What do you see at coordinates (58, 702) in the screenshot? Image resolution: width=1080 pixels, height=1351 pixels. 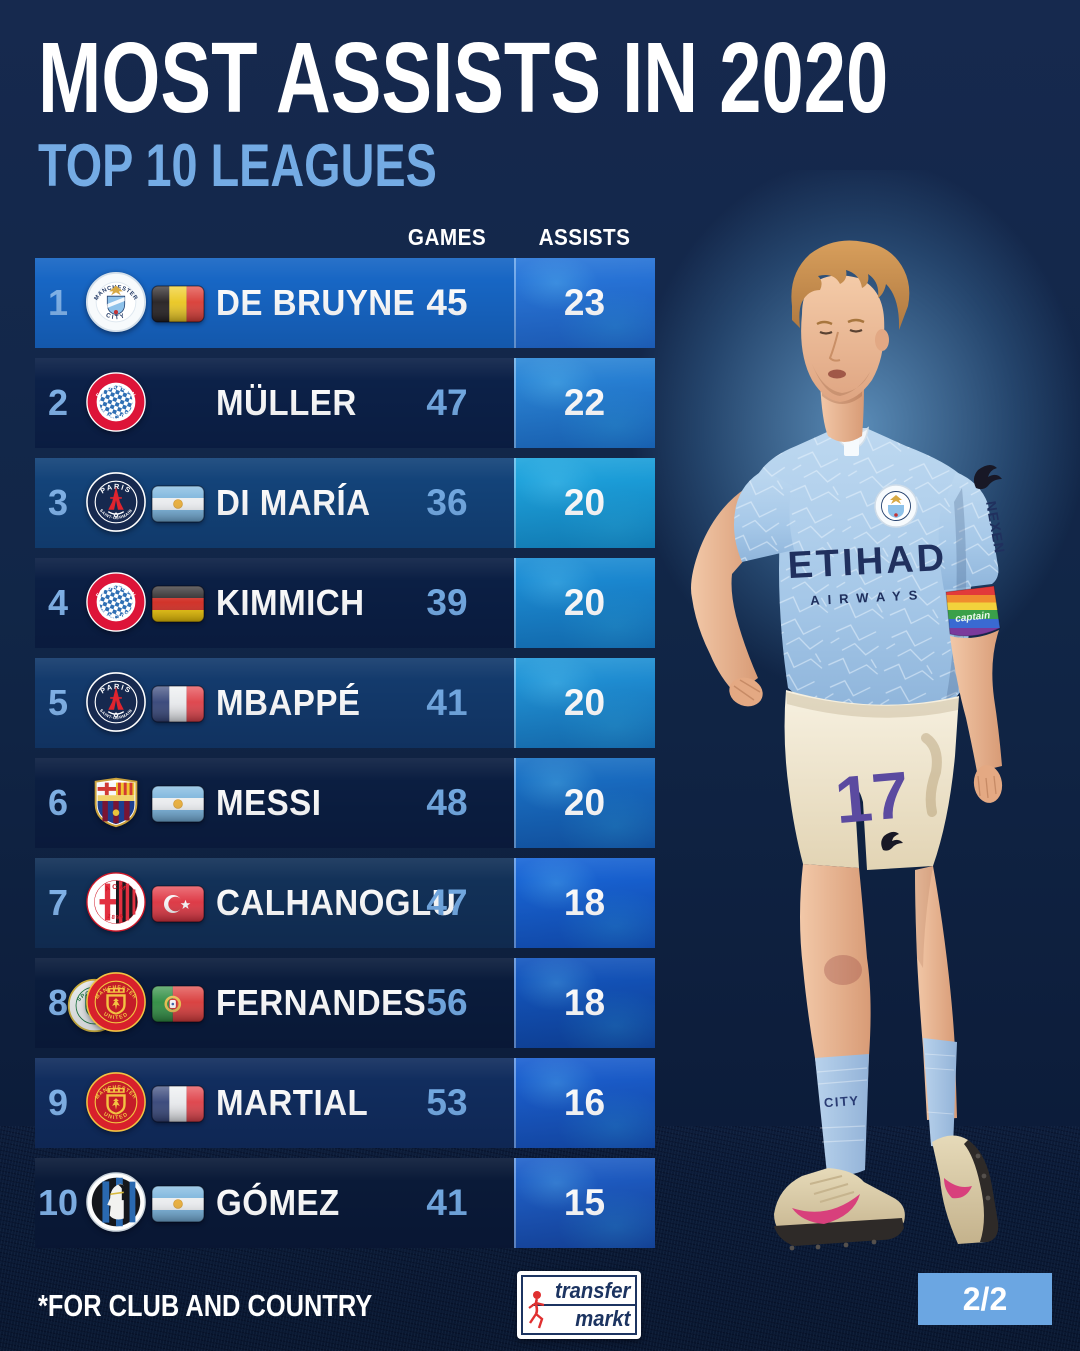 I see `rank-label: 5` at bounding box center [58, 702].